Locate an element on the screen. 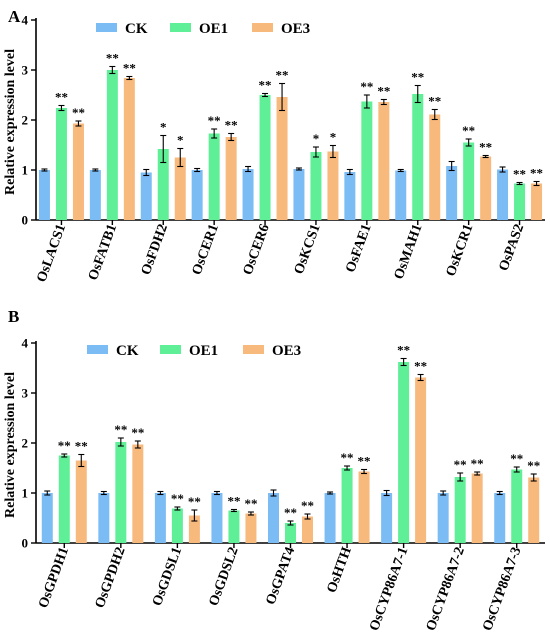 The height and width of the screenshot is (632, 550). category-label: OsCYP86A7-3 is located at coordinates (502, 588).